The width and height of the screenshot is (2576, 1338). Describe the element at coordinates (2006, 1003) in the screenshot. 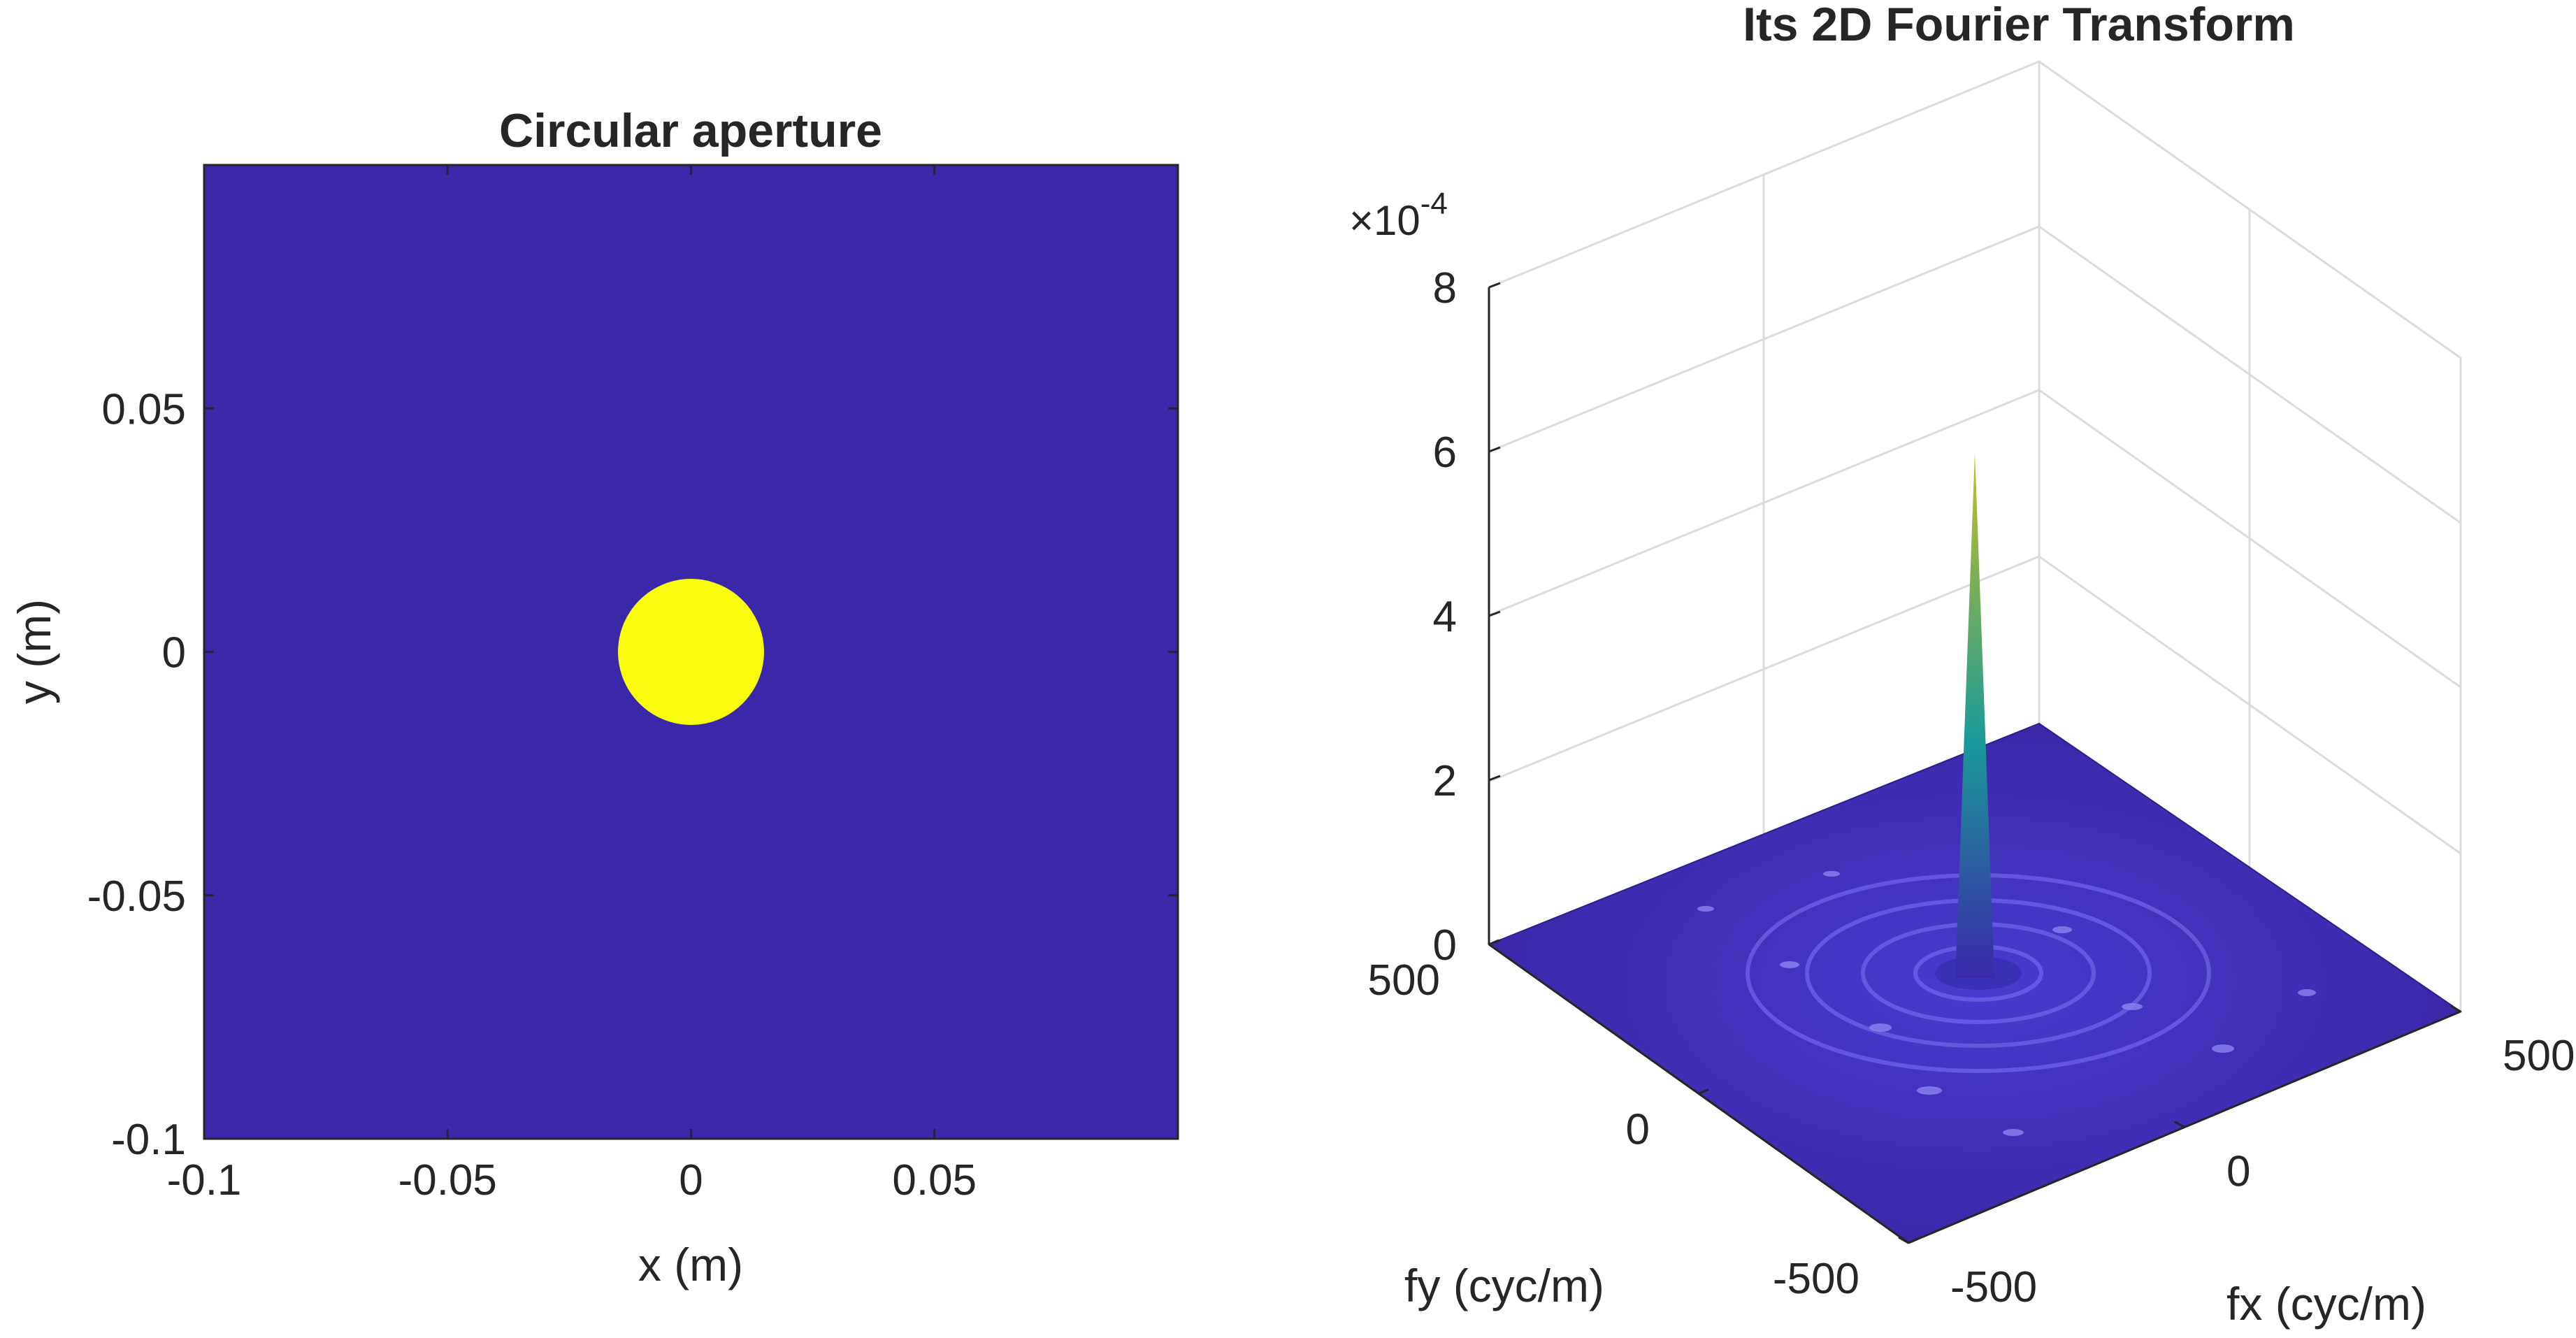

I see `fourier-ripple-highlights` at that location.